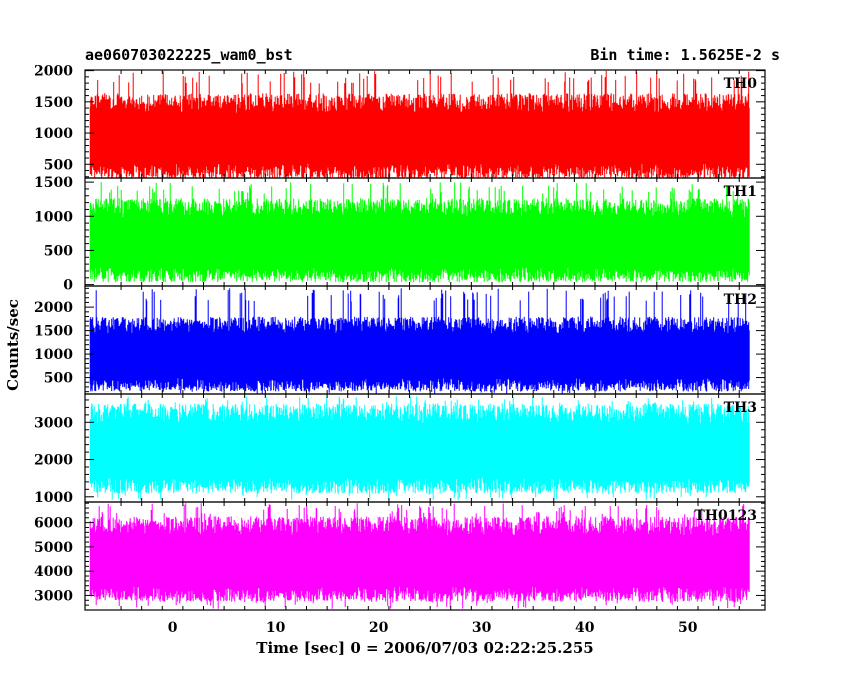  I want to click on x-tick-label: 20, so click(379, 628).